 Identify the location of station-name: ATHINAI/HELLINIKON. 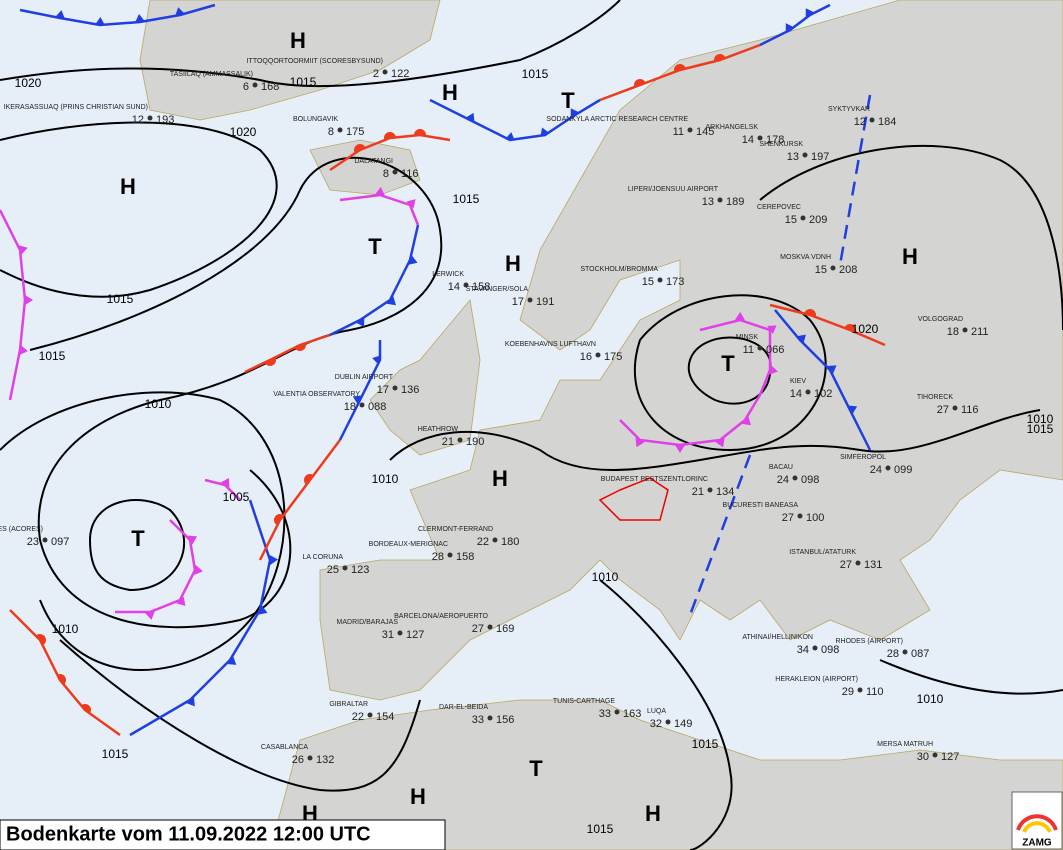
(777, 637).